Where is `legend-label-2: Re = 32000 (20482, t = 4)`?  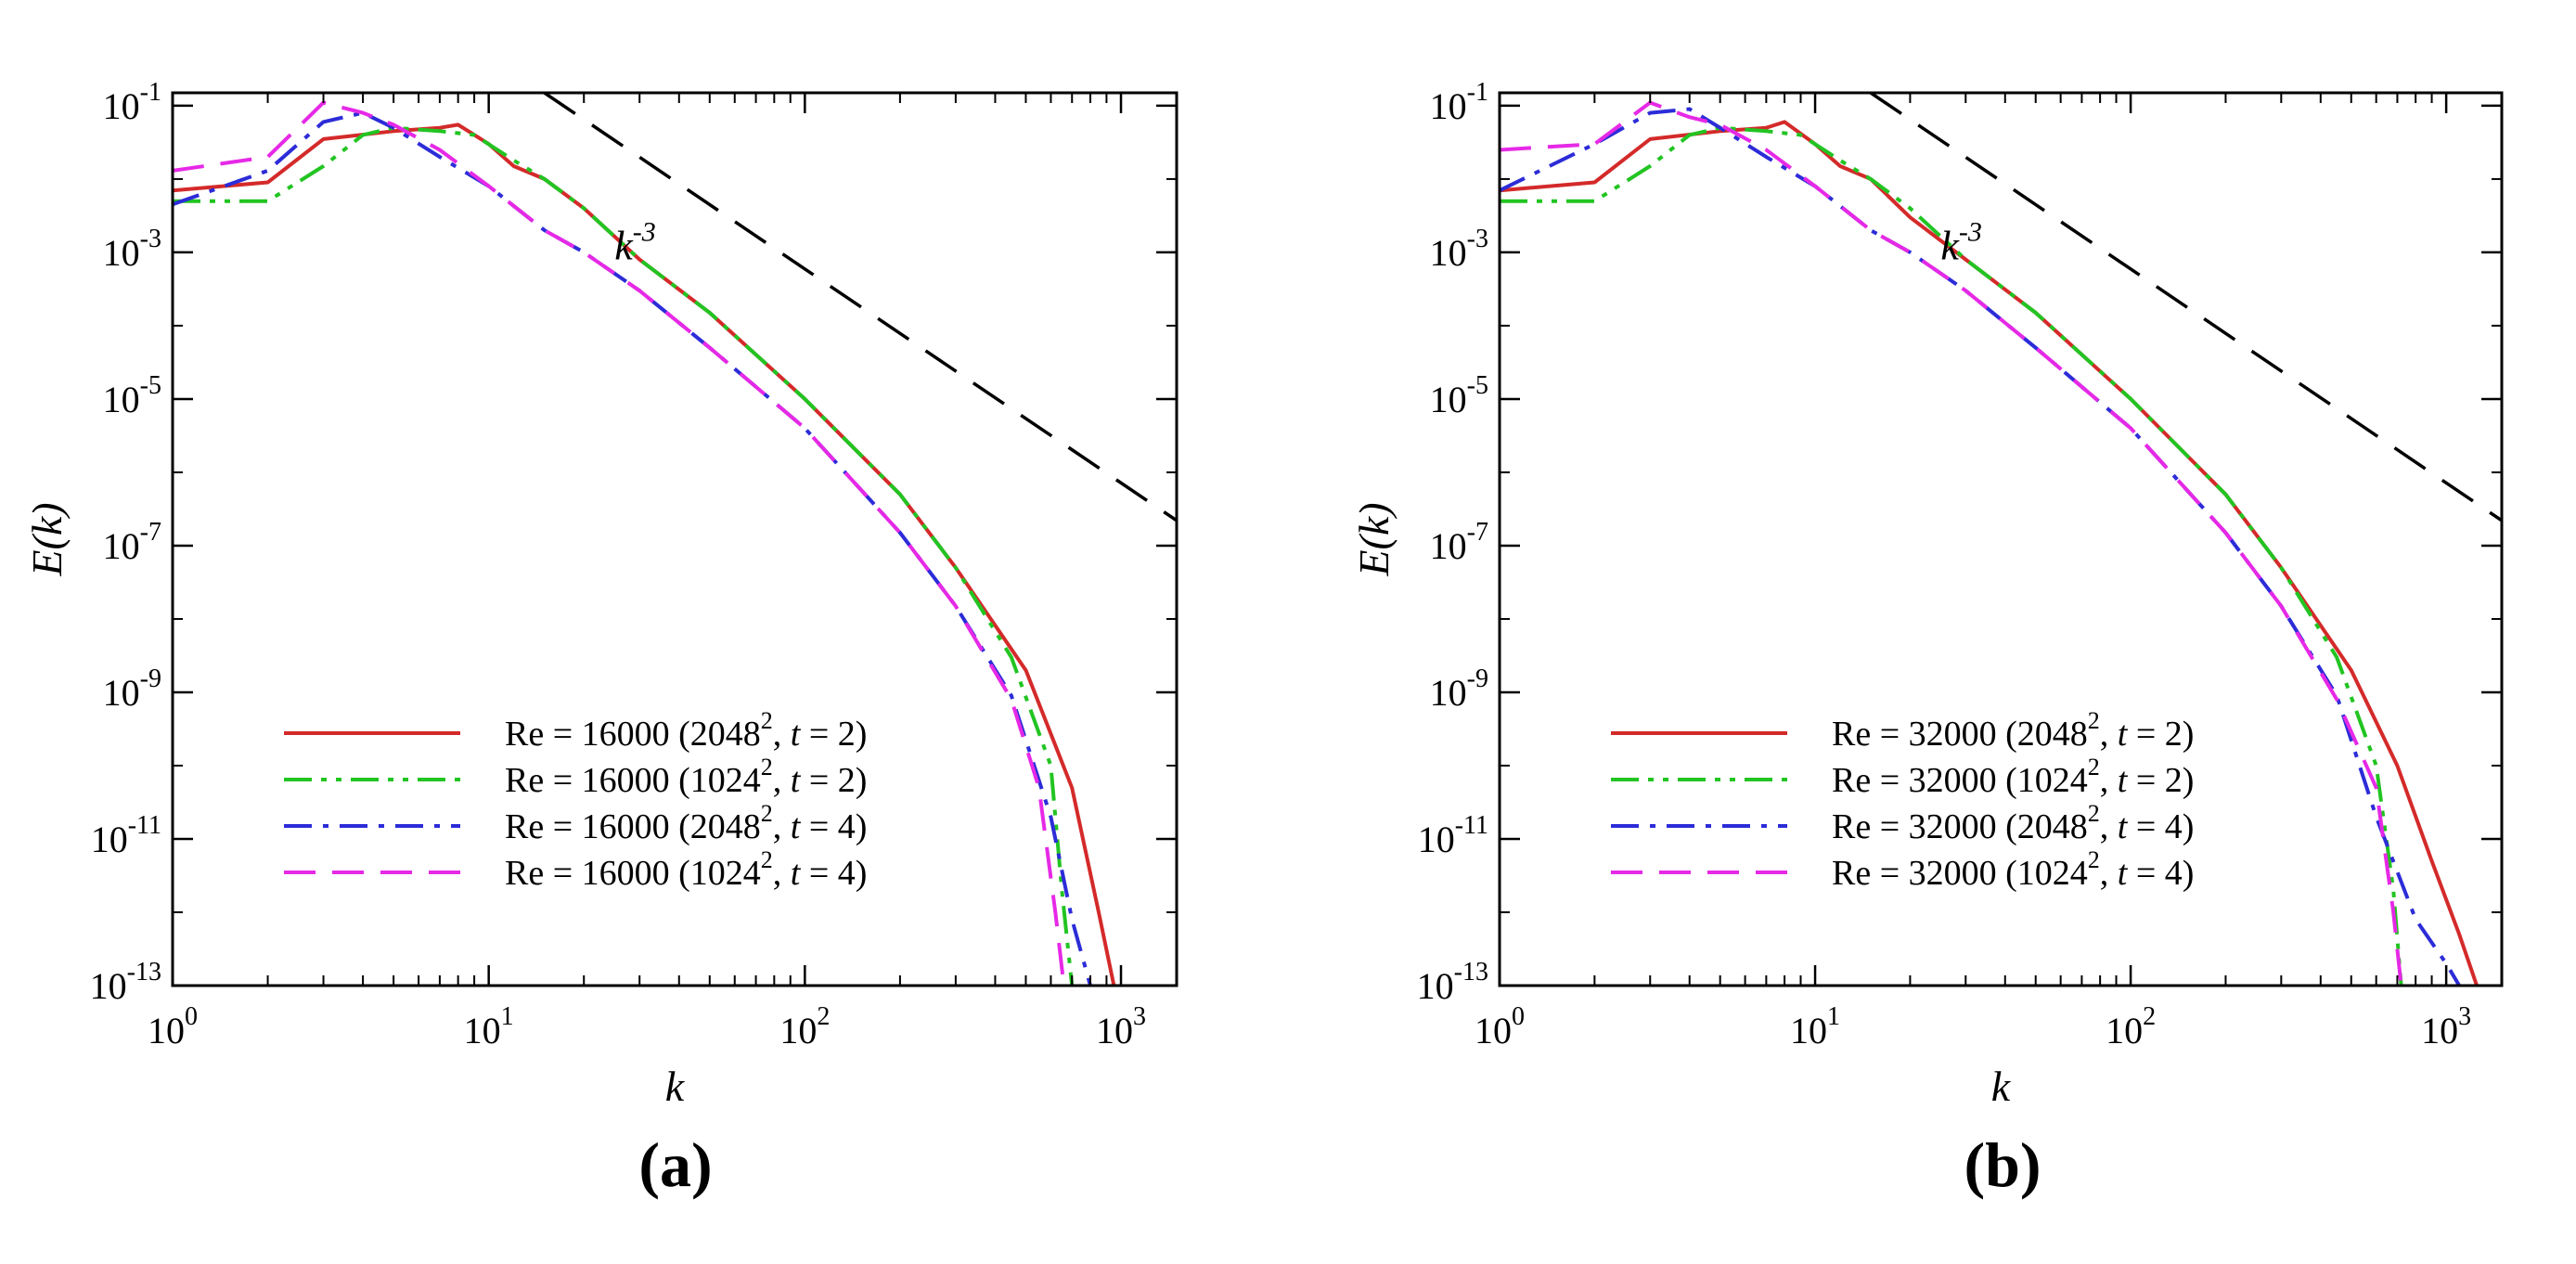 legend-label-2: Re = 32000 (20482, t = 4) is located at coordinates (2013, 823).